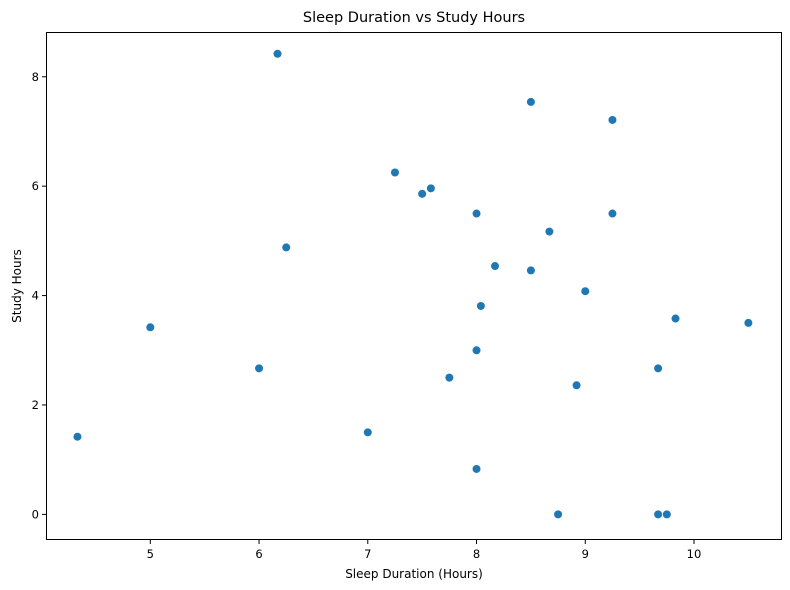 Image resolution: width=790 pixels, height=590 pixels. I want to click on x-tick-label: 10, so click(694, 554).